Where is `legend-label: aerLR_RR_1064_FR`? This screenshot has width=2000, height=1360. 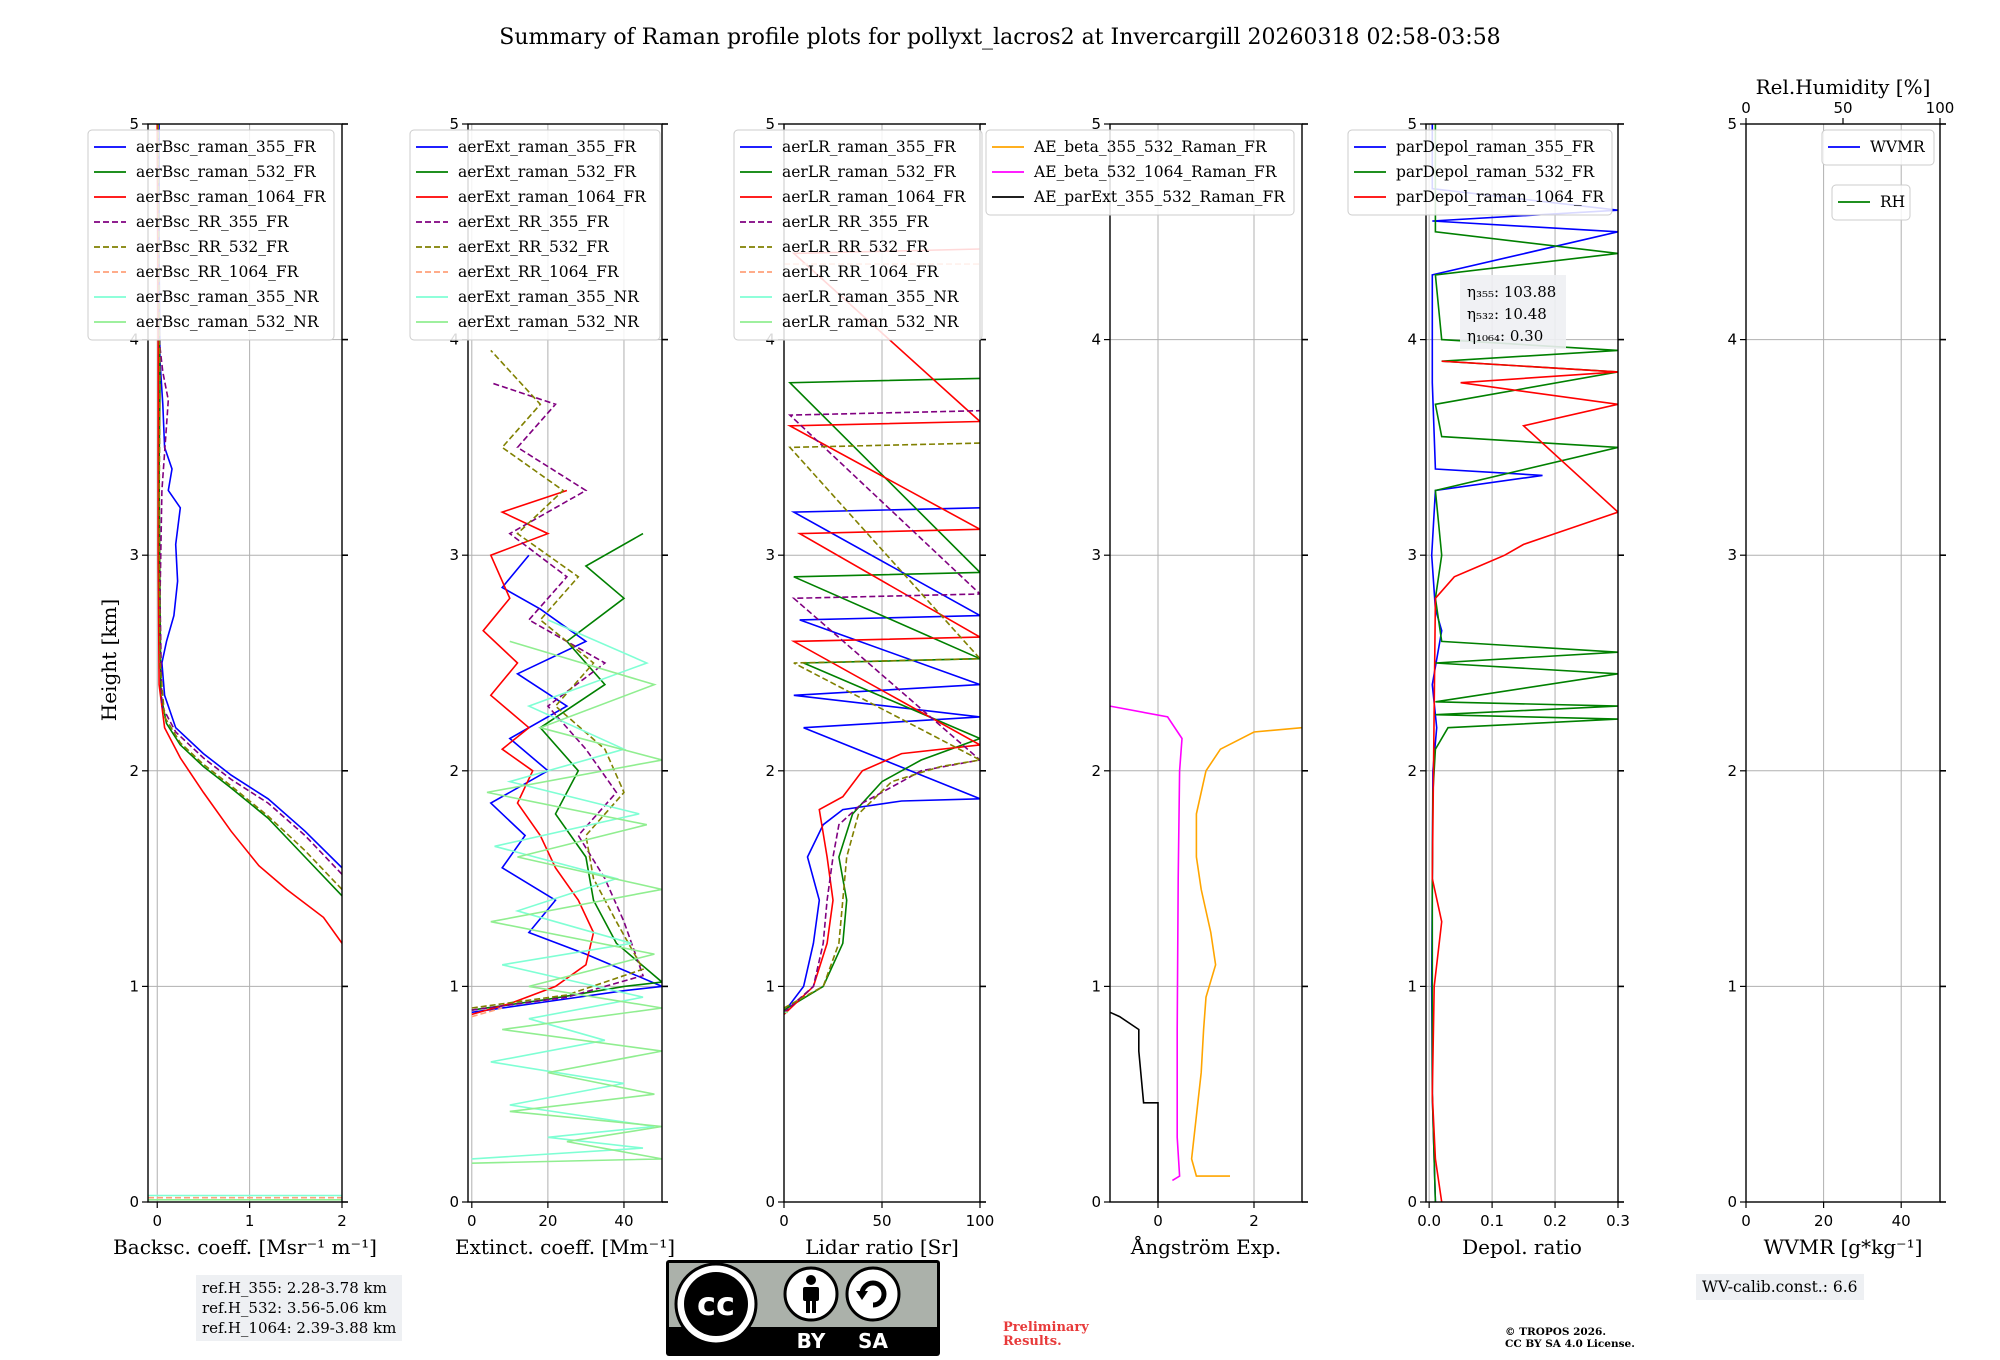
legend-label: aerLR_RR_1064_FR is located at coordinates (861, 272).